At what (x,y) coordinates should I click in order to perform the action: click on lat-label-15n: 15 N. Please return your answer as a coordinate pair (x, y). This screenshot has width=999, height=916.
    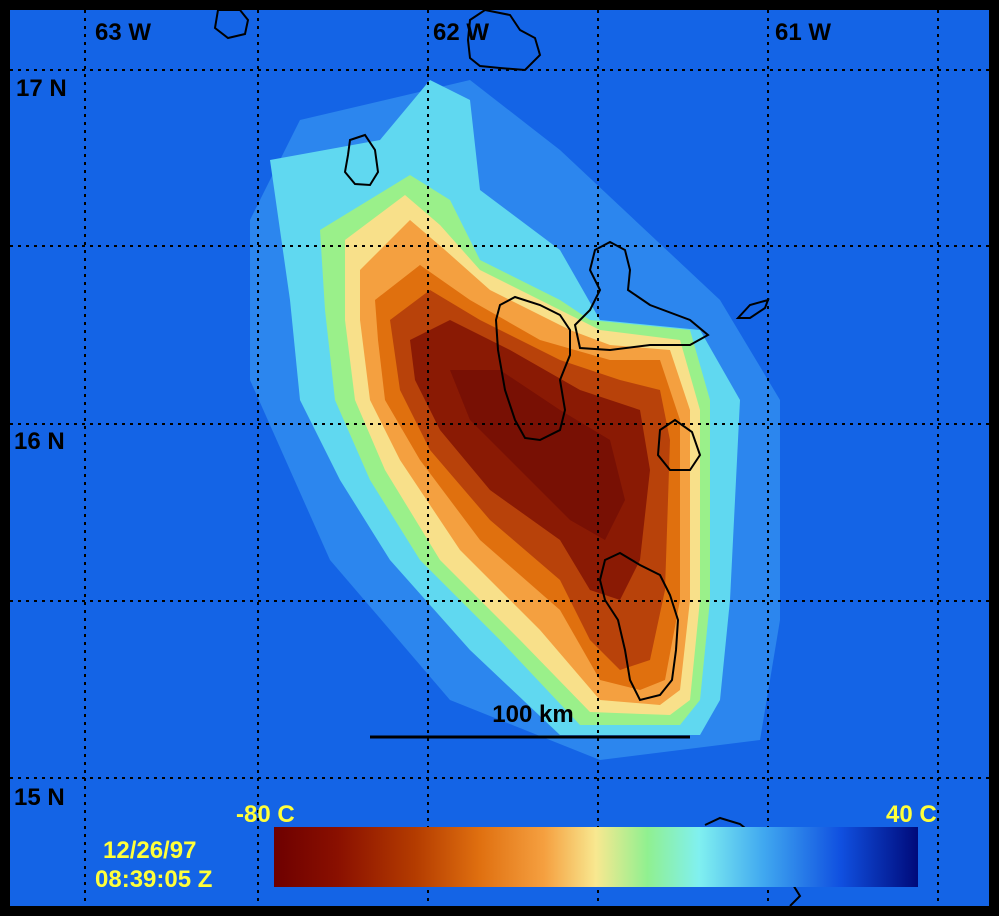
    Looking at the image, I should click on (39, 797).